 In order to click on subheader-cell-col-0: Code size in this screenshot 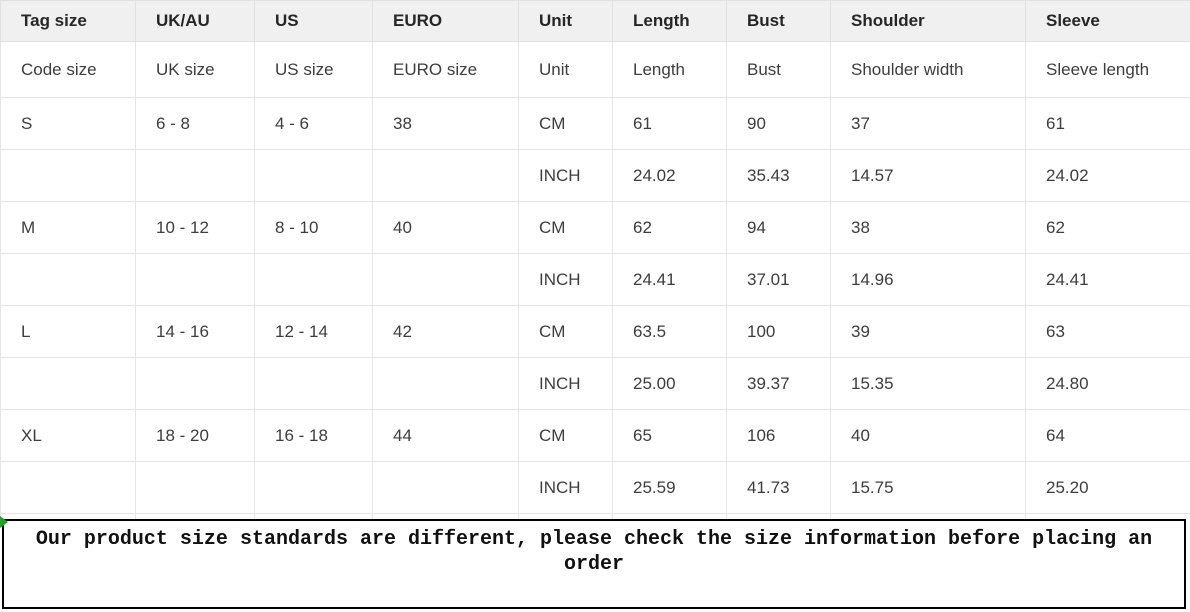, I will do `click(68, 69)`.